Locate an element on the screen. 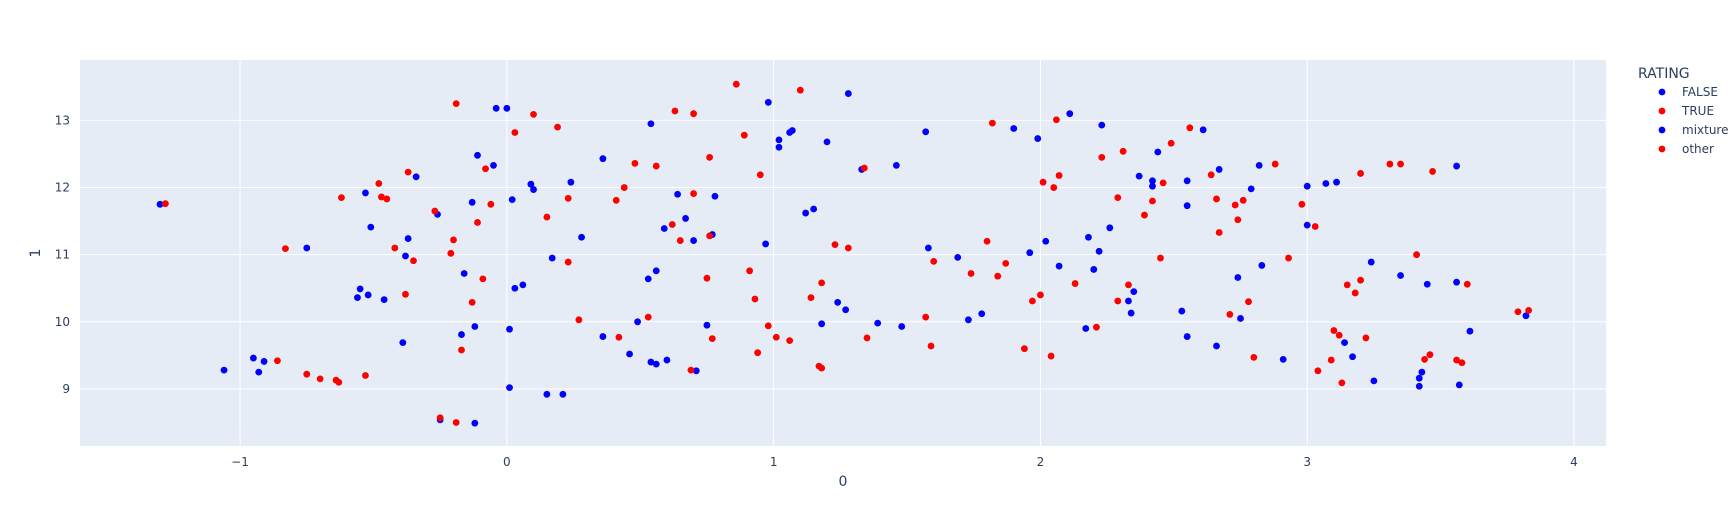  legend: RATING FALSE TRUE mixture other is located at coordinates (1683, 111).